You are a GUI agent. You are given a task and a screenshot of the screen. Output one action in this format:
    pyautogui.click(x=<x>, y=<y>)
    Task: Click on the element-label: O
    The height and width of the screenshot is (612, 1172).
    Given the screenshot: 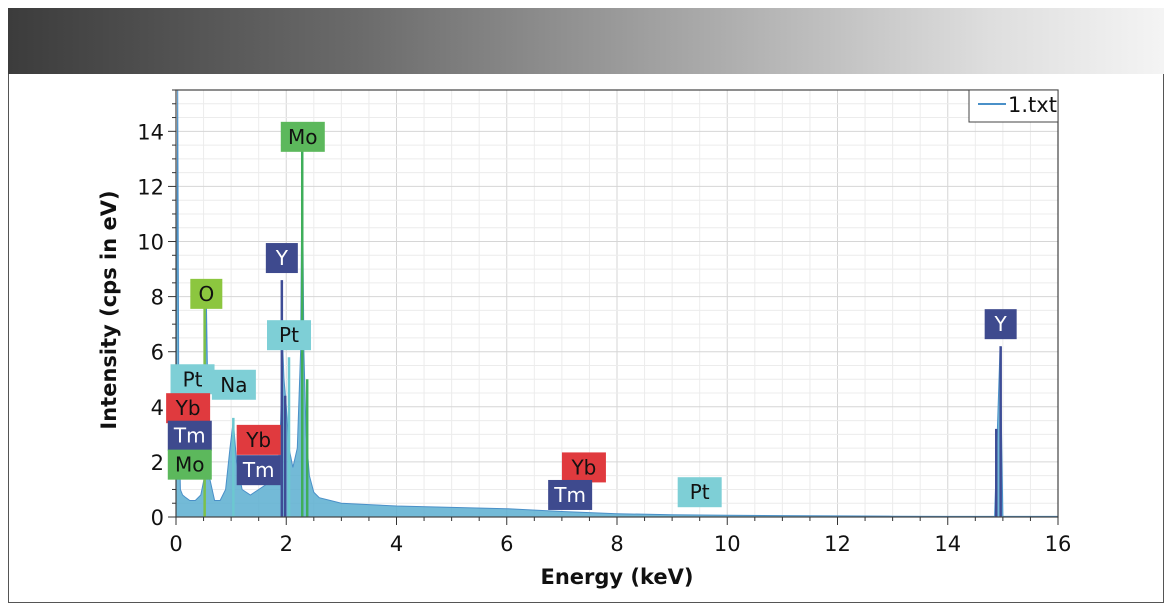 What is the action you would take?
    pyautogui.click(x=206, y=293)
    